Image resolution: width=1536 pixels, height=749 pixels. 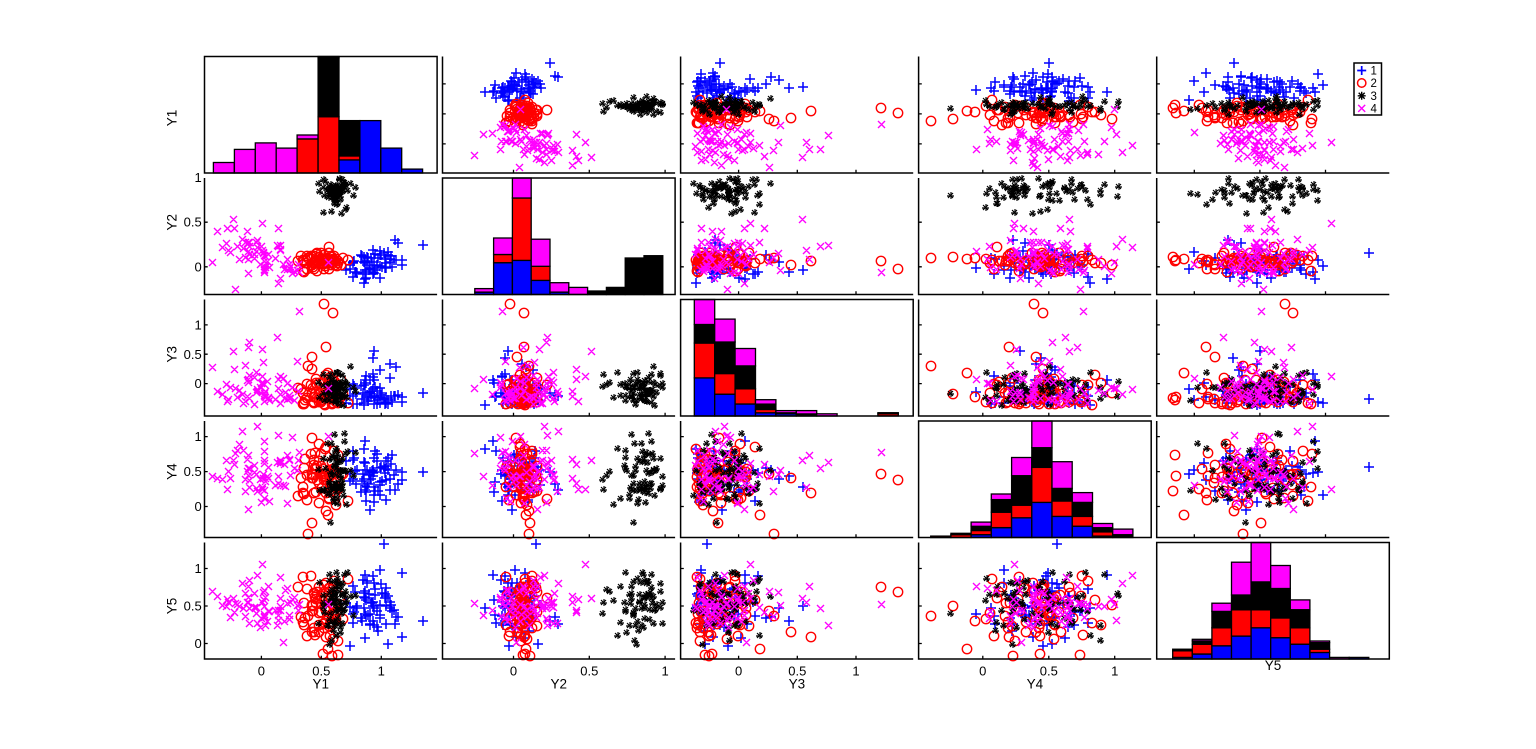 I want to click on svg-text: 2, so click(x=1374, y=84).